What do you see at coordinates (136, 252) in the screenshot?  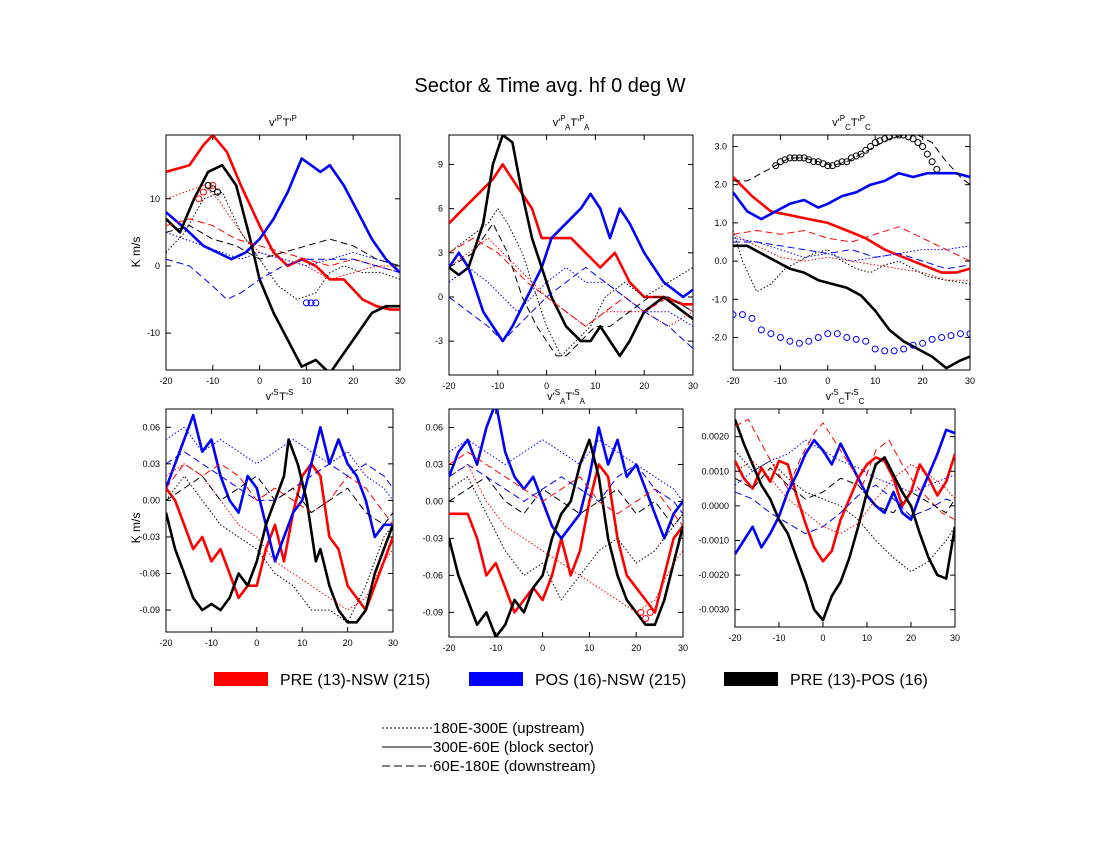 I see `y-axis-label: K m/s` at bounding box center [136, 252].